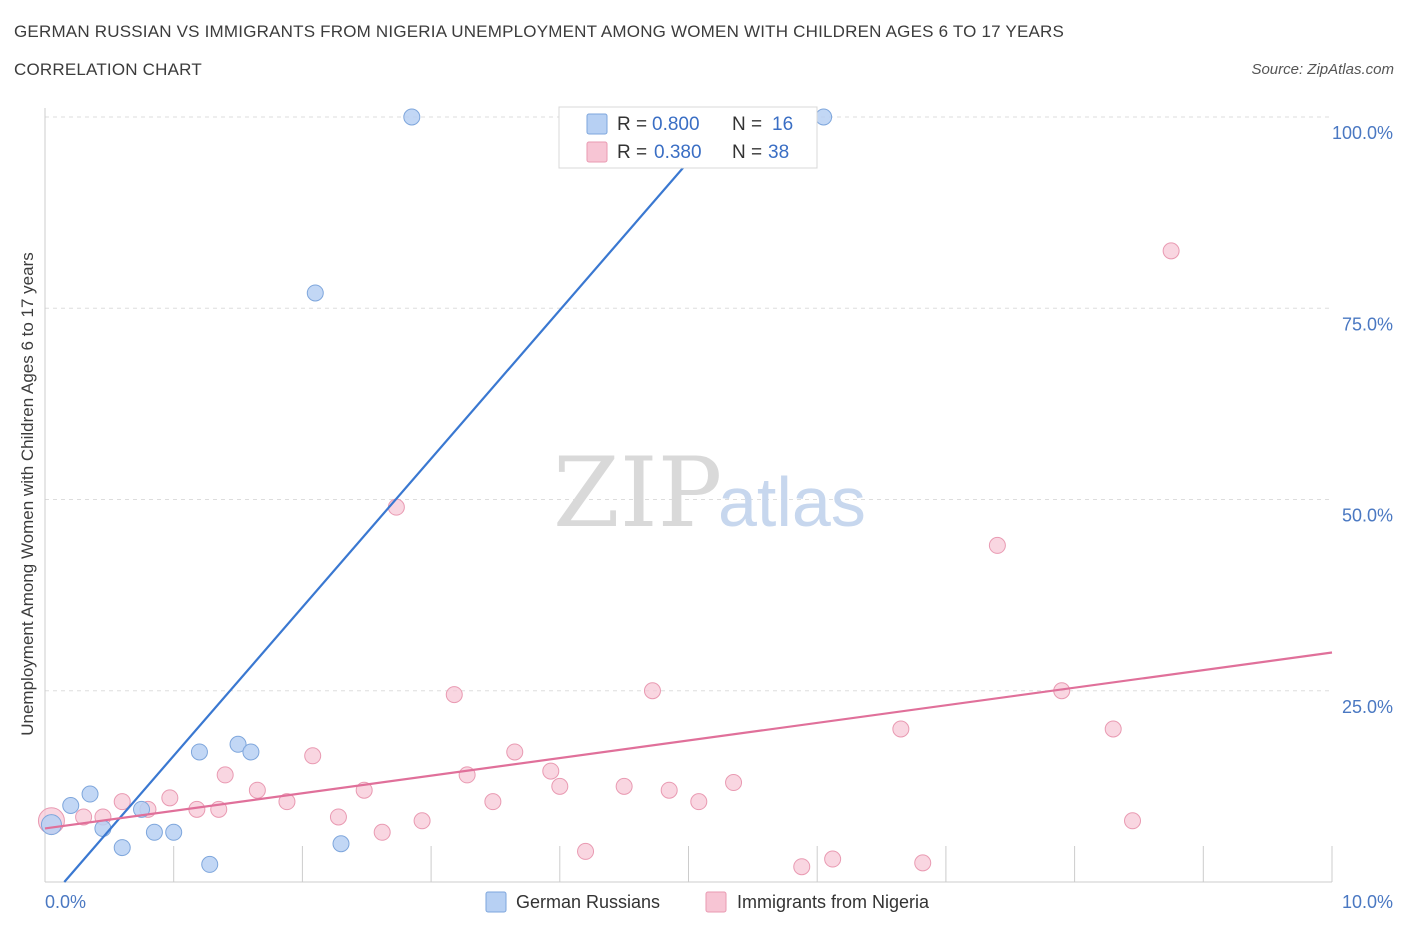 Image resolution: width=1406 pixels, height=930 pixels. I want to click on legend-r-label-1: R =, so click(632, 124).